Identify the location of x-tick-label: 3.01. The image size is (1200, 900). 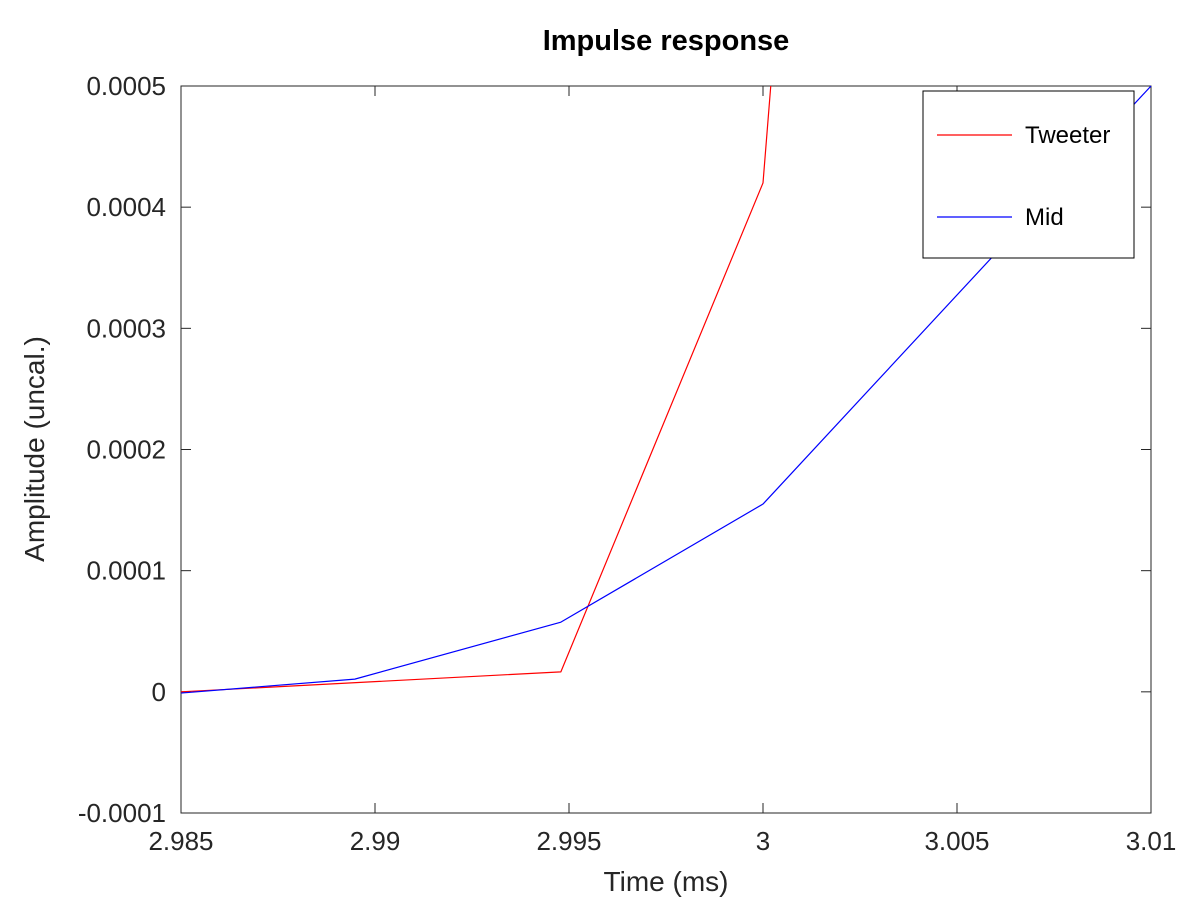
(1151, 841).